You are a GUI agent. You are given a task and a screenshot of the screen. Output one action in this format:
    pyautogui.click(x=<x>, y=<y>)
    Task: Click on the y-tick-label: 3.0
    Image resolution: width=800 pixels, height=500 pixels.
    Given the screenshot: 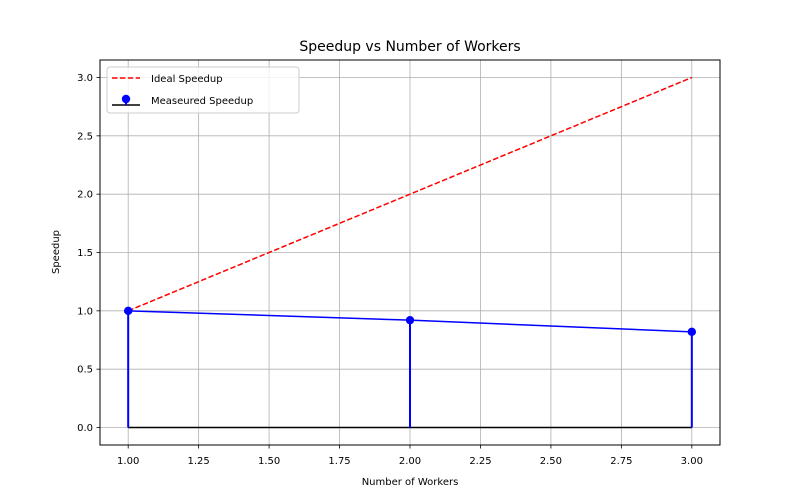 What is the action you would take?
    pyautogui.click(x=85, y=78)
    